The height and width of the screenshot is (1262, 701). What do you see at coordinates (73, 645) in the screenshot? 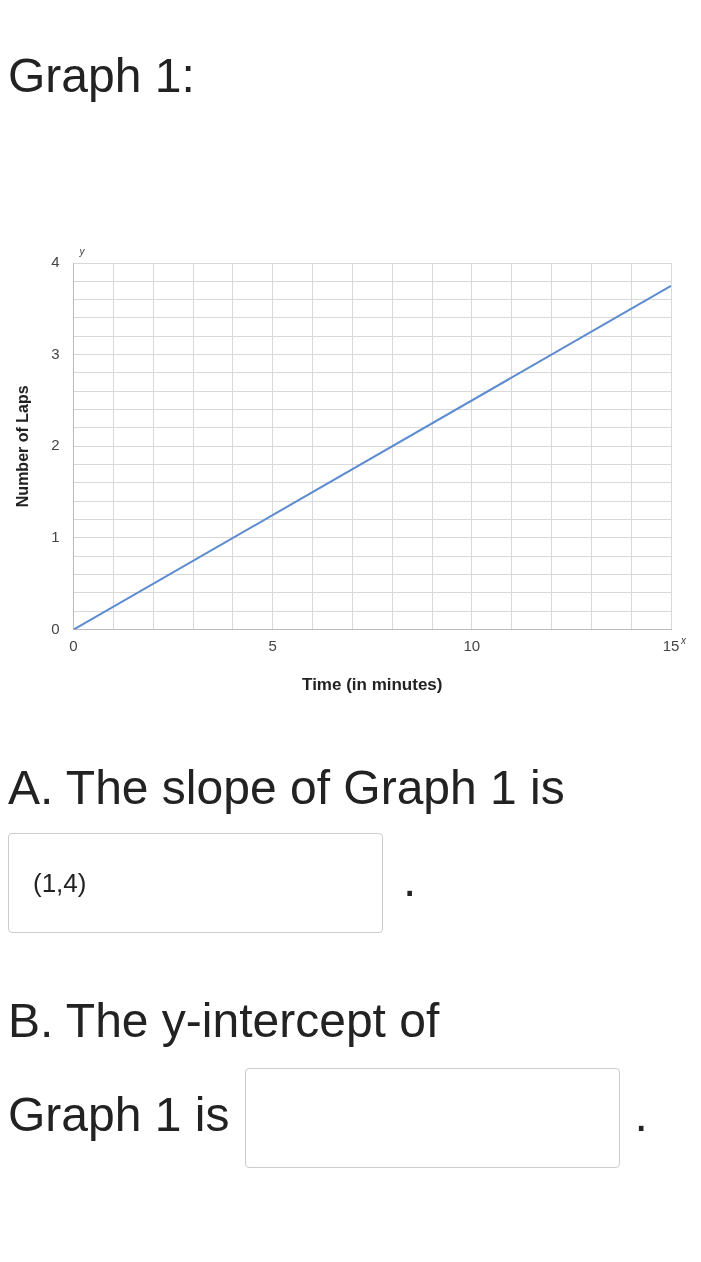
I see `x-tick-label: 0` at bounding box center [73, 645].